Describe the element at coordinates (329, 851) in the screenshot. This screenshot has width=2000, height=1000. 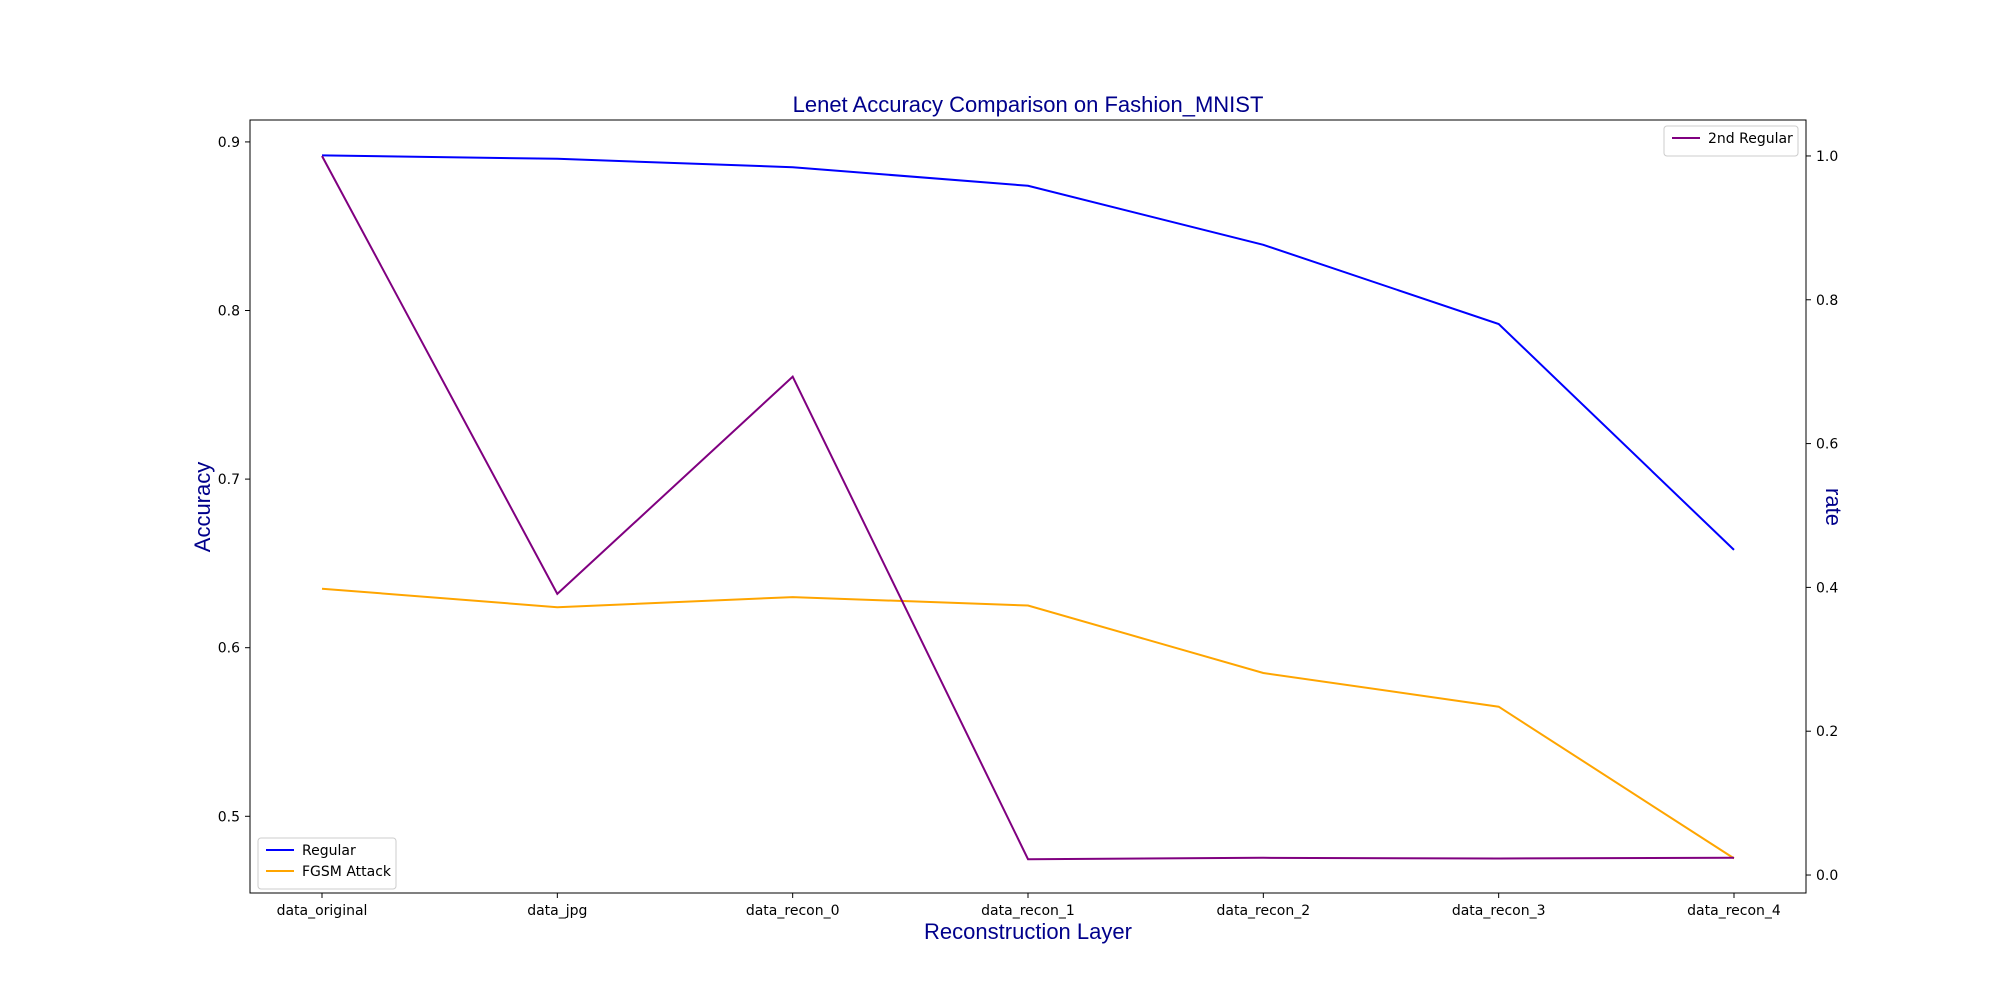
I see `legend-label: Regular` at that location.